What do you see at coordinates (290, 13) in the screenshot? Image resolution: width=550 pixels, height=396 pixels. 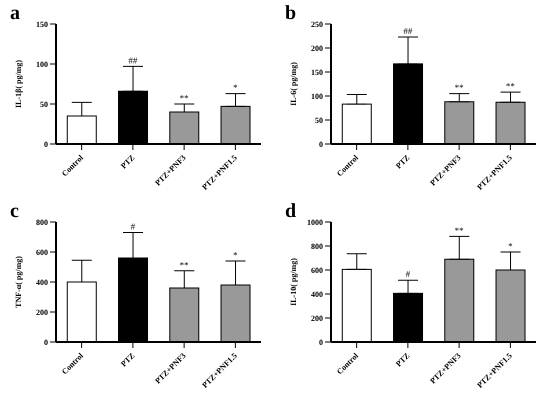 I see `chart-title: b` at bounding box center [290, 13].